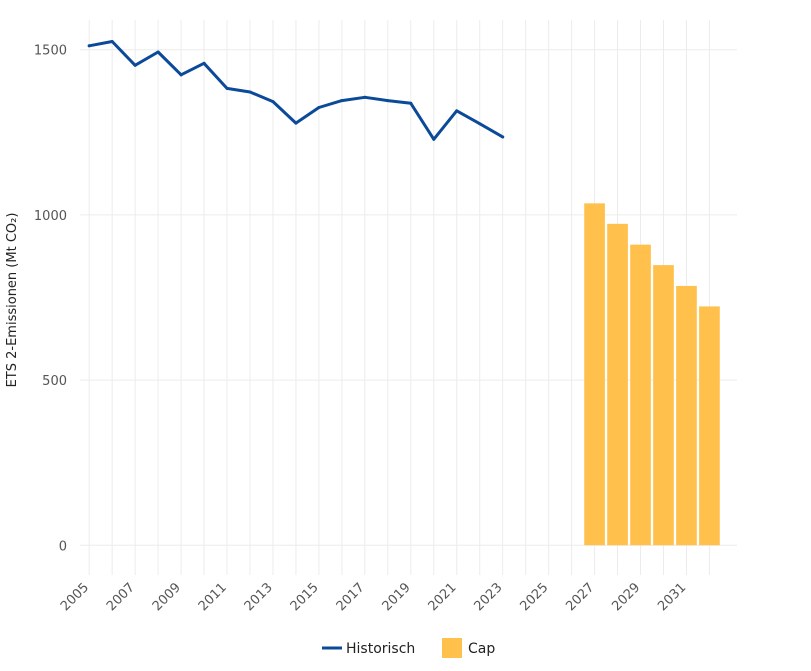 Image resolution: width=811 pixels, height=671 pixels. What do you see at coordinates (167, 597) in the screenshot?
I see `x-tick-label: 2009` at bounding box center [167, 597].